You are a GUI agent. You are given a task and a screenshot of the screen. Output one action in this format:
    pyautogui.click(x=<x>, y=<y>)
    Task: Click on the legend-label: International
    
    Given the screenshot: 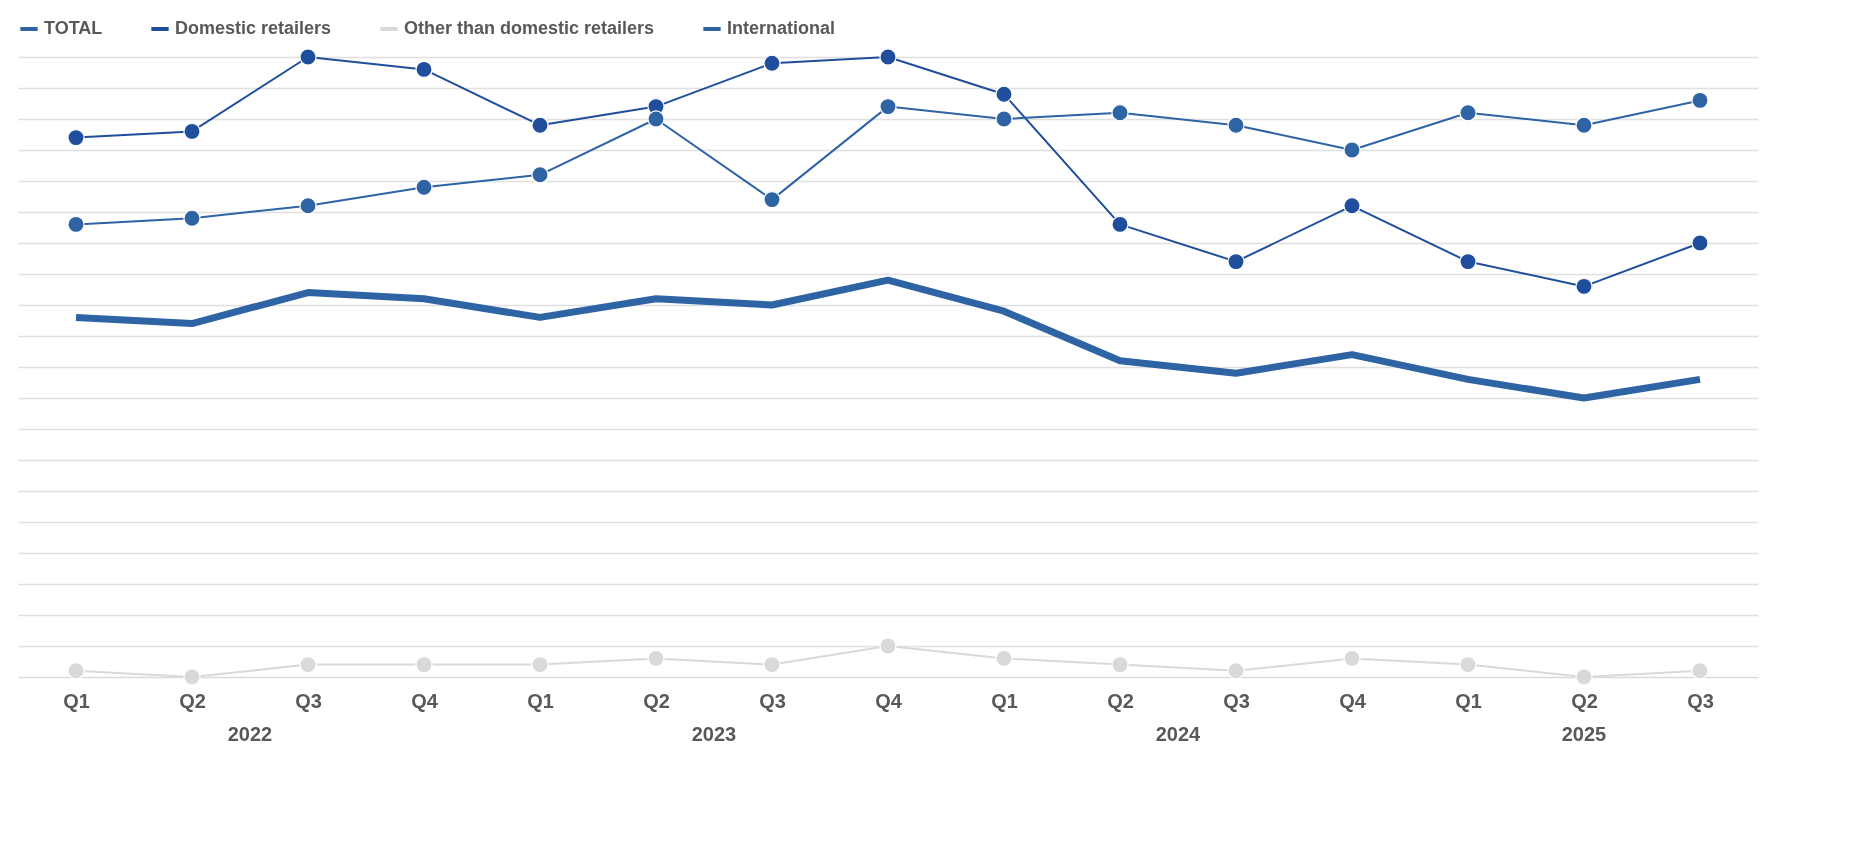 What is the action you would take?
    pyautogui.click(x=781, y=28)
    